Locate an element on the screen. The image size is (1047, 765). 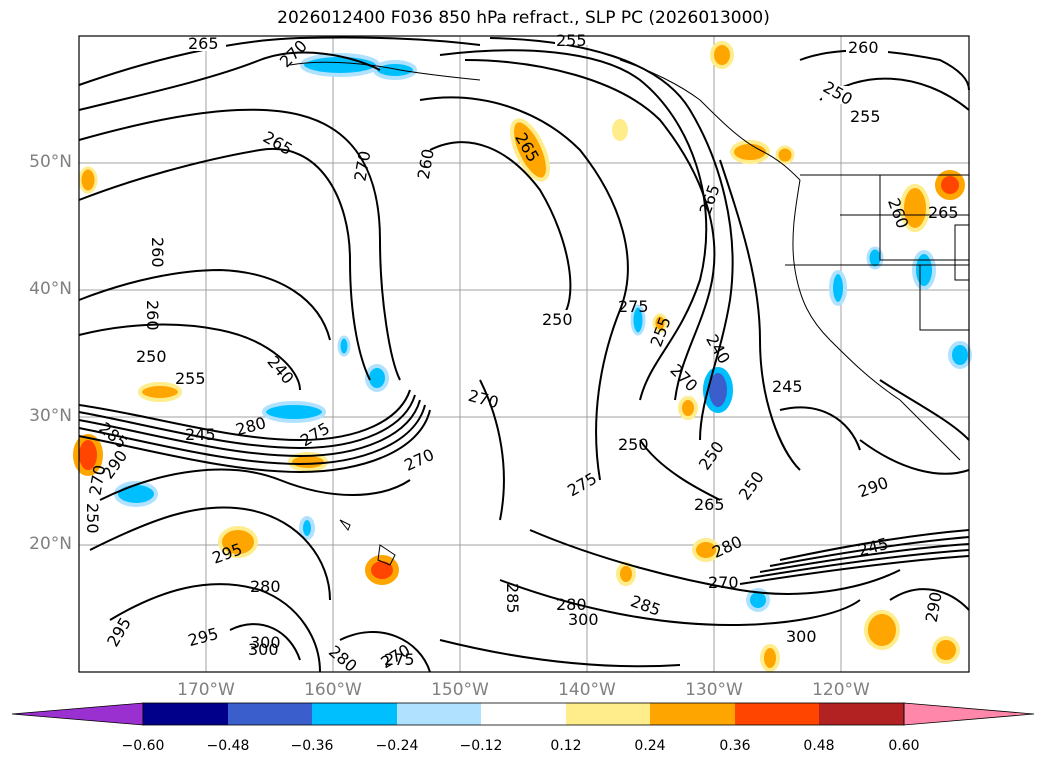
lon-label: 150°W is located at coordinates (460, 690).